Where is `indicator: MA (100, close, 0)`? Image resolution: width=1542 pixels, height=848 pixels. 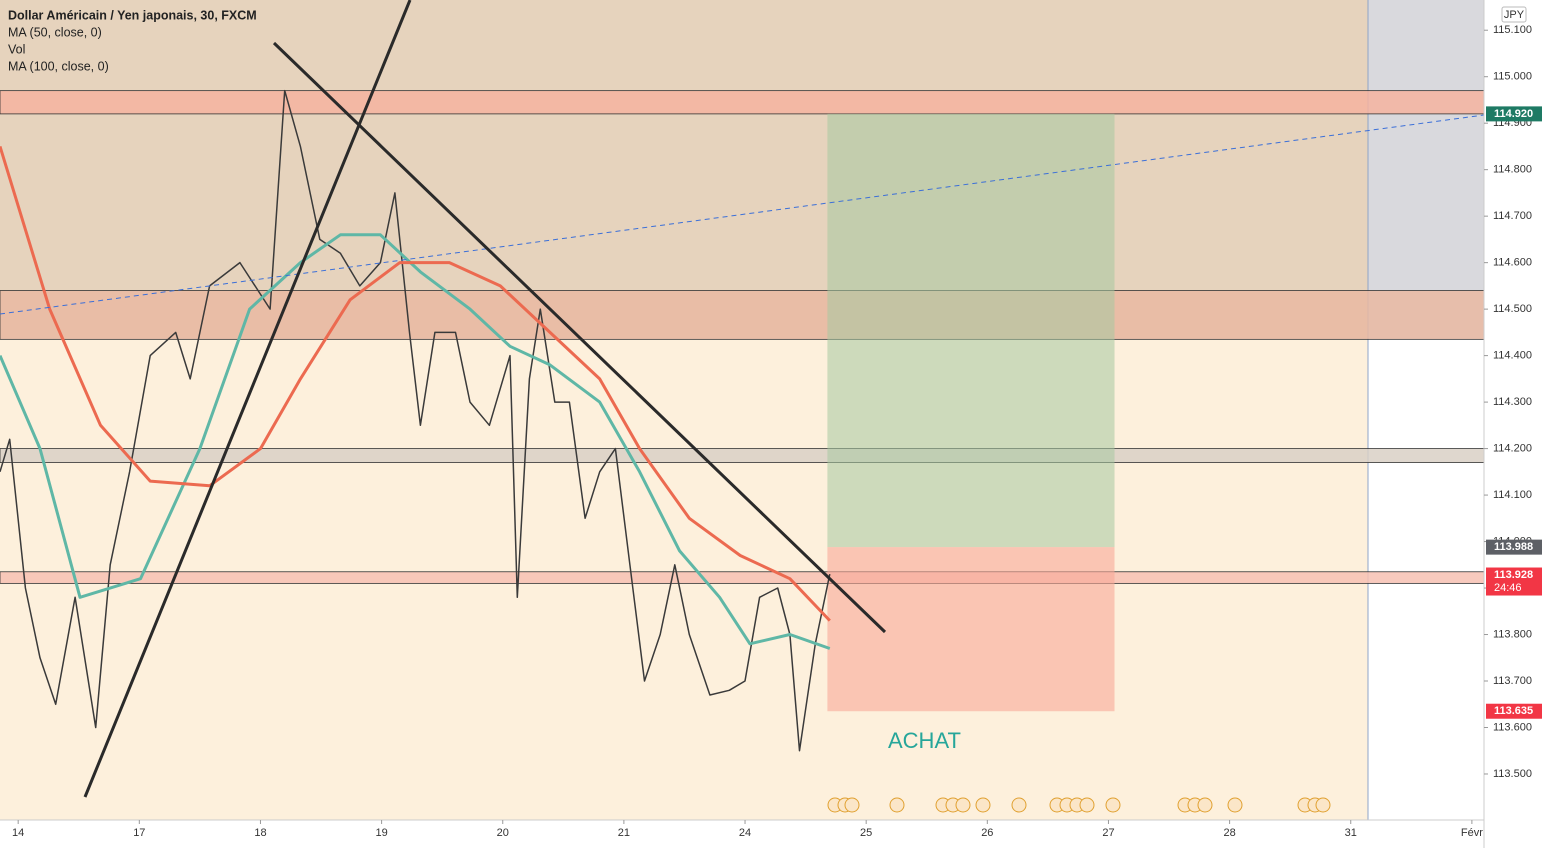 indicator: MA (100, close, 0) is located at coordinates (58, 66).